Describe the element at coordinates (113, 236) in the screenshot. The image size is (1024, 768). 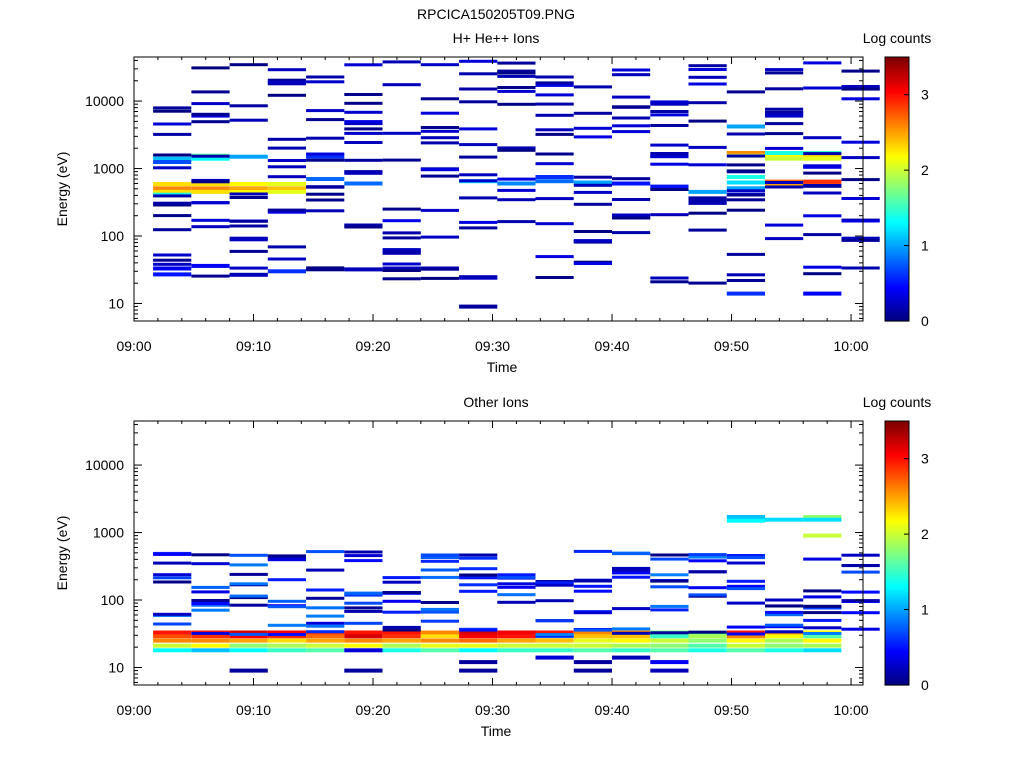
I see `y-tick-label: 100` at that location.